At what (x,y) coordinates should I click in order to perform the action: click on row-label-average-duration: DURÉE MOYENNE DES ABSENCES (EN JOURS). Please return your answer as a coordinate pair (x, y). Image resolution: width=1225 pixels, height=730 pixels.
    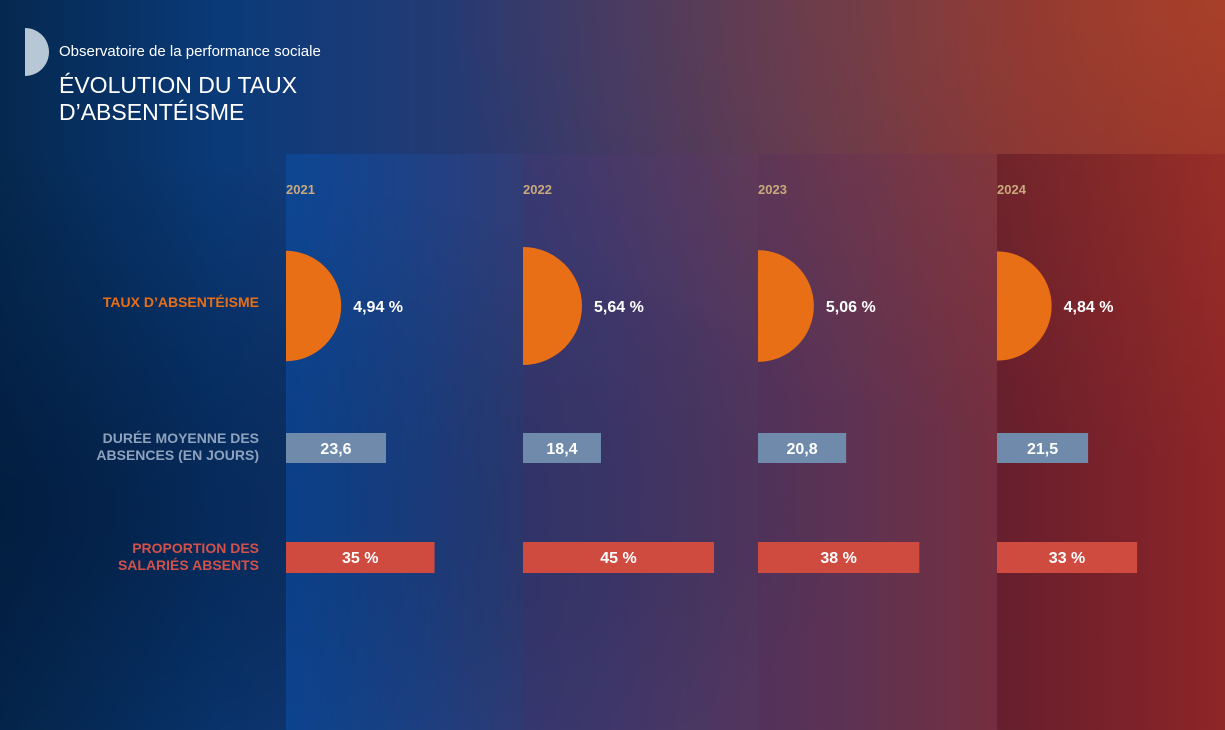
    Looking at the image, I should click on (177, 446).